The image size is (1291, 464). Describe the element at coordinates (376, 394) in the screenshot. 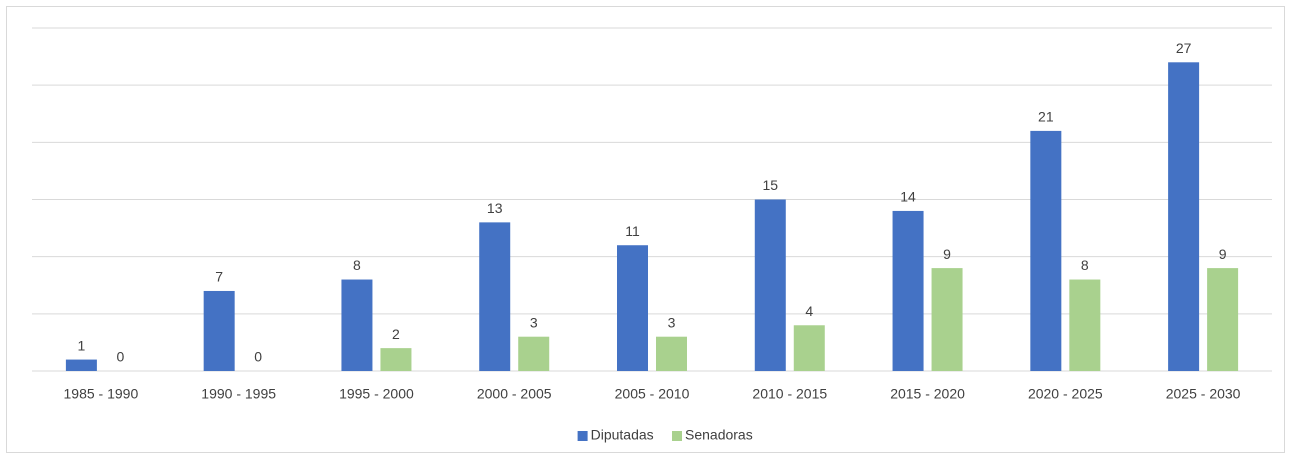

I see `x-tick-label: 1995 - 2000` at that location.